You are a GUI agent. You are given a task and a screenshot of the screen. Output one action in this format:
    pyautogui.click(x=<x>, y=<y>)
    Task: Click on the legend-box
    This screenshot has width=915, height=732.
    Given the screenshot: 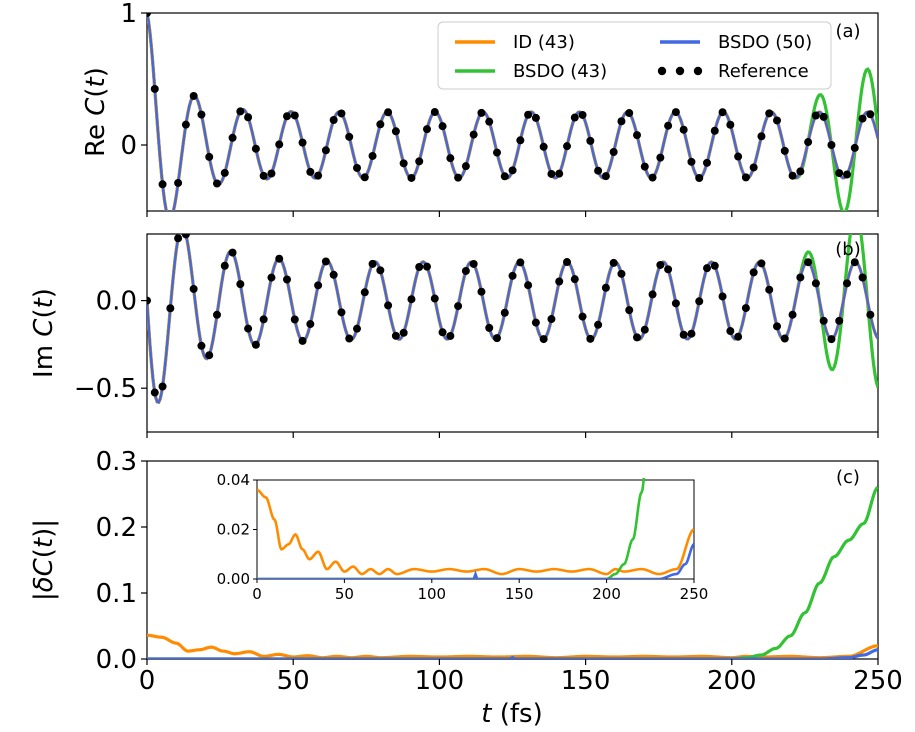 What is the action you would take?
    pyautogui.click(x=634, y=55)
    